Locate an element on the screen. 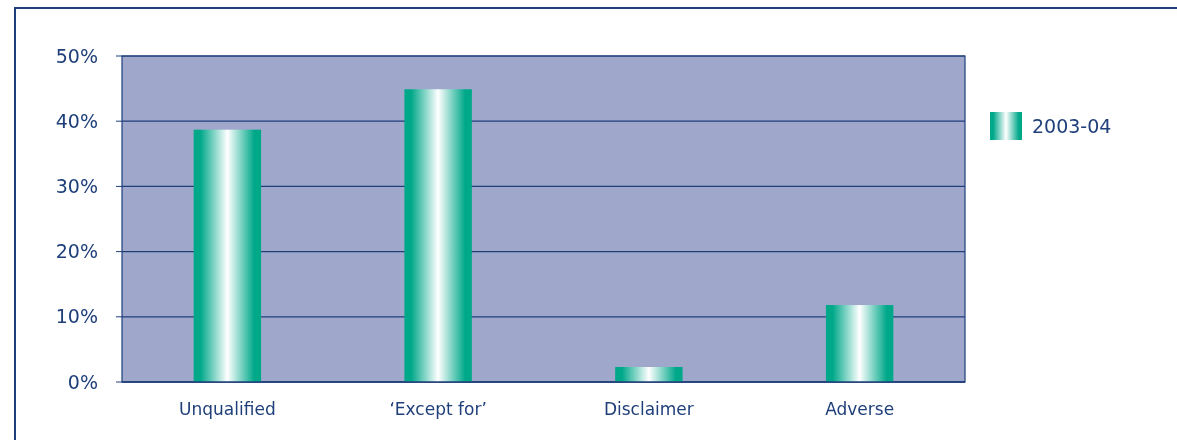 The width and height of the screenshot is (1177, 440). x-tick-label: ‘Except for’ is located at coordinates (438, 409).